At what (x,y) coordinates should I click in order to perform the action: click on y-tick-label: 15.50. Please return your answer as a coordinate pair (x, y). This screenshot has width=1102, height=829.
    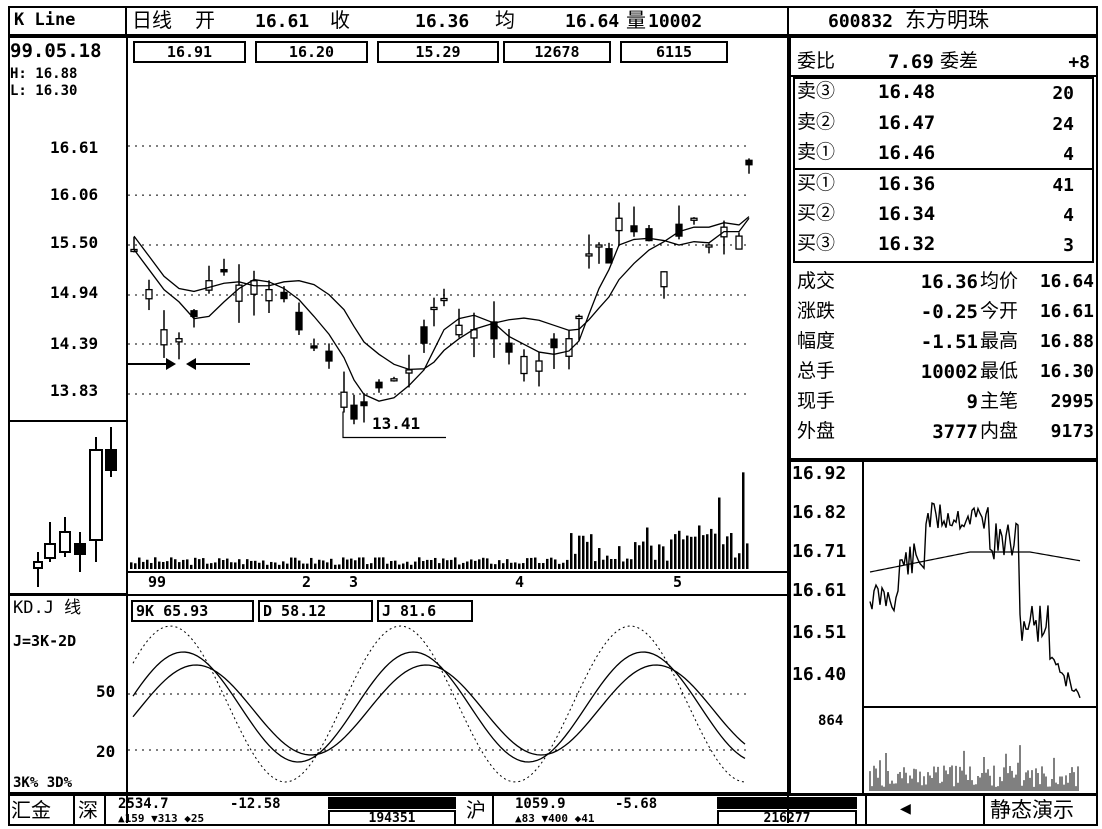
    Looking at the image, I should click on (74, 242).